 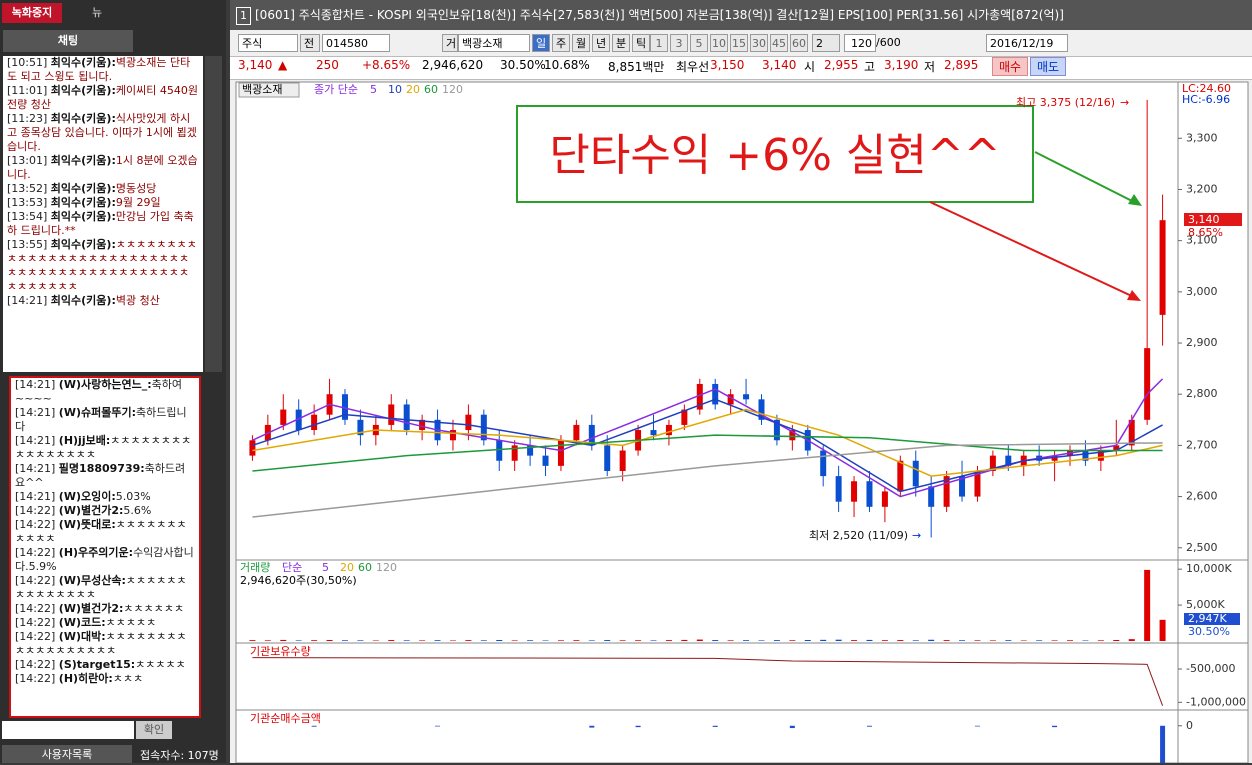 I want to click on interval-button: 5, so click(x=699, y=43).